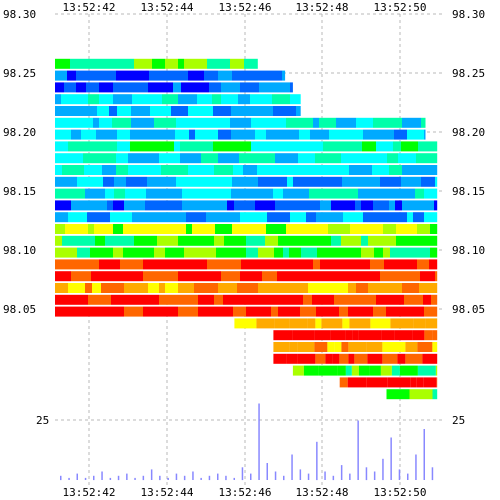  Describe the element at coordinates (89, 492) in the screenshot. I see `x-tick-label-bottom: 13:52:42` at that location.